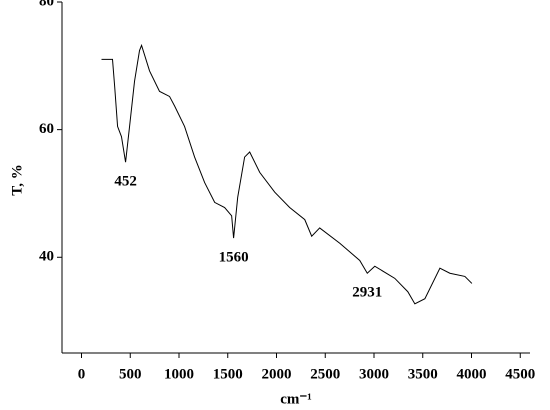 The width and height of the screenshot is (550, 410). I want to click on y-tick-label: 40, so click(46, 257).